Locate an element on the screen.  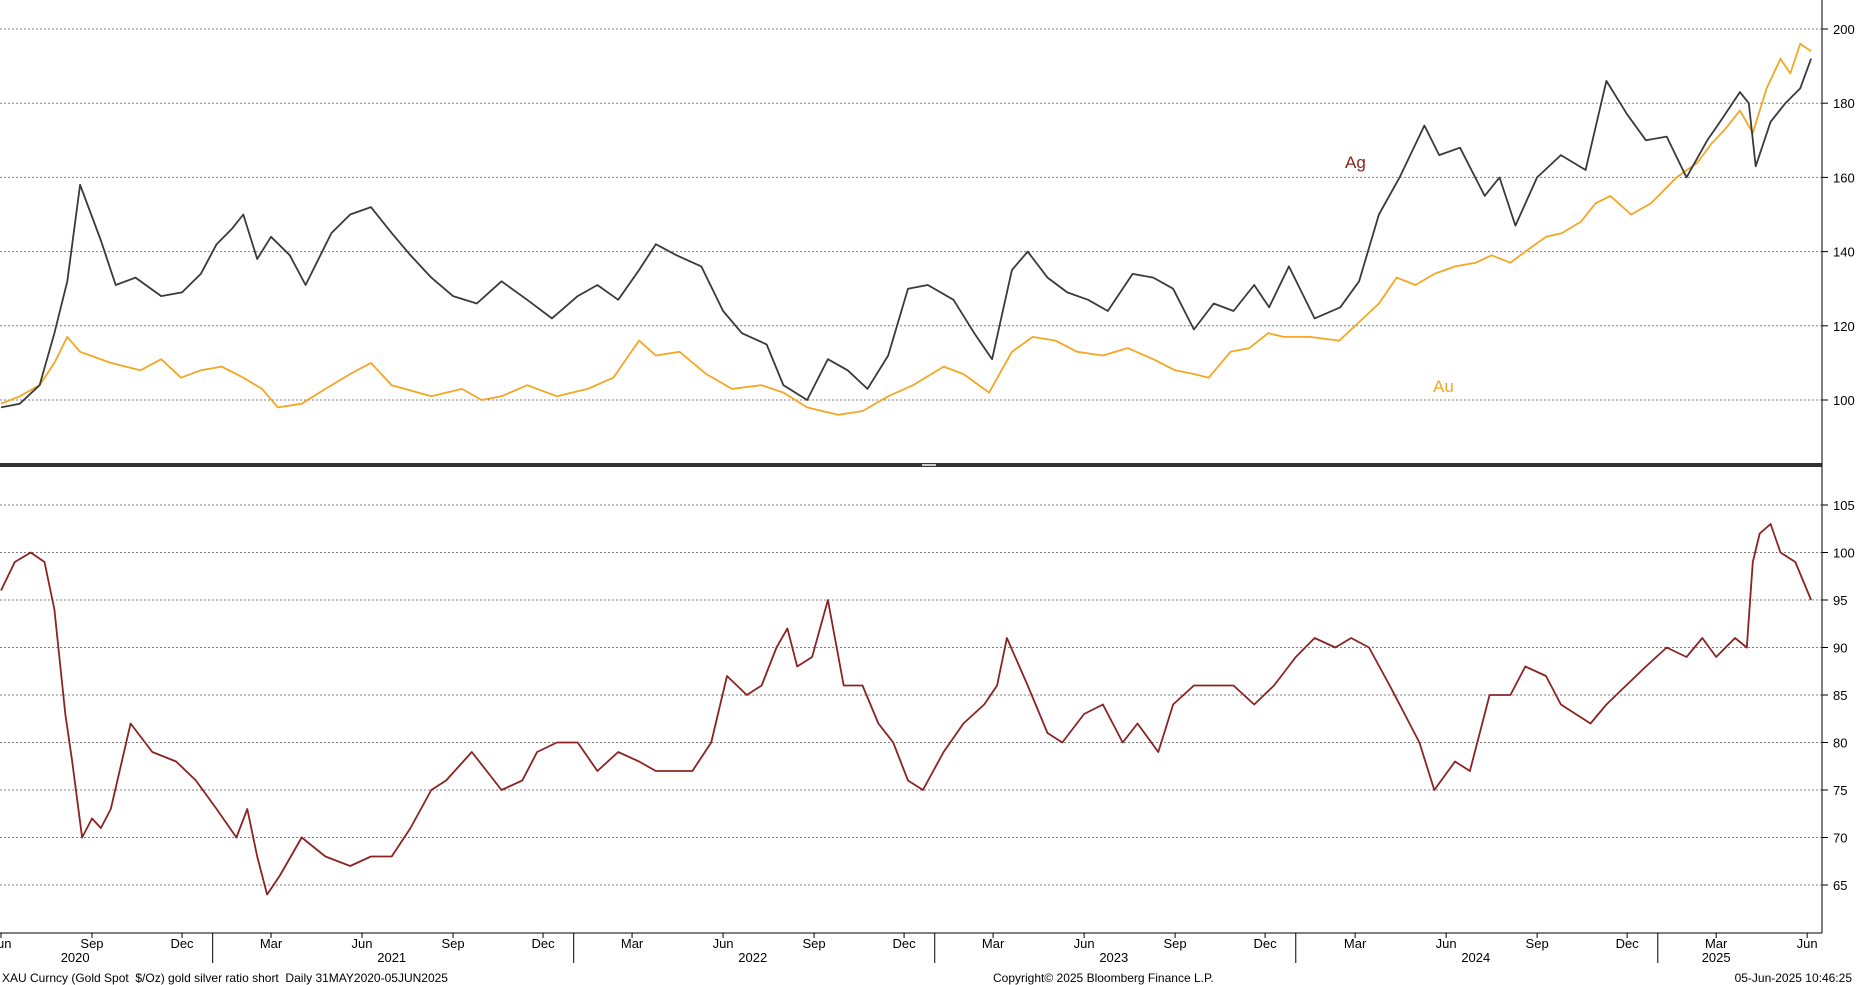
x-year-label: 2021 is located at coordinates (391, 957).